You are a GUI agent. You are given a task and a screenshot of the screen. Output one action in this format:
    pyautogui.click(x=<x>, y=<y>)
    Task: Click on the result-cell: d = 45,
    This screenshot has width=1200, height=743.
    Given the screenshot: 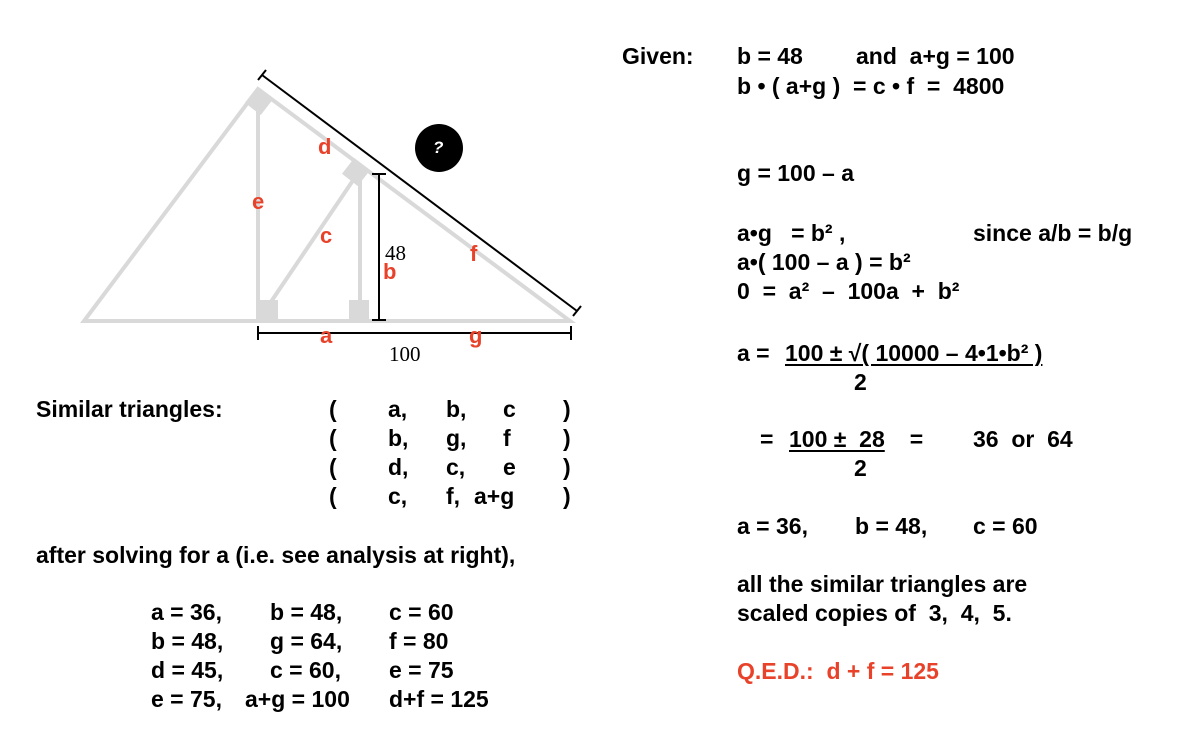 What is the action you would take?
    pyautogui.click(x=187, y=670)
    